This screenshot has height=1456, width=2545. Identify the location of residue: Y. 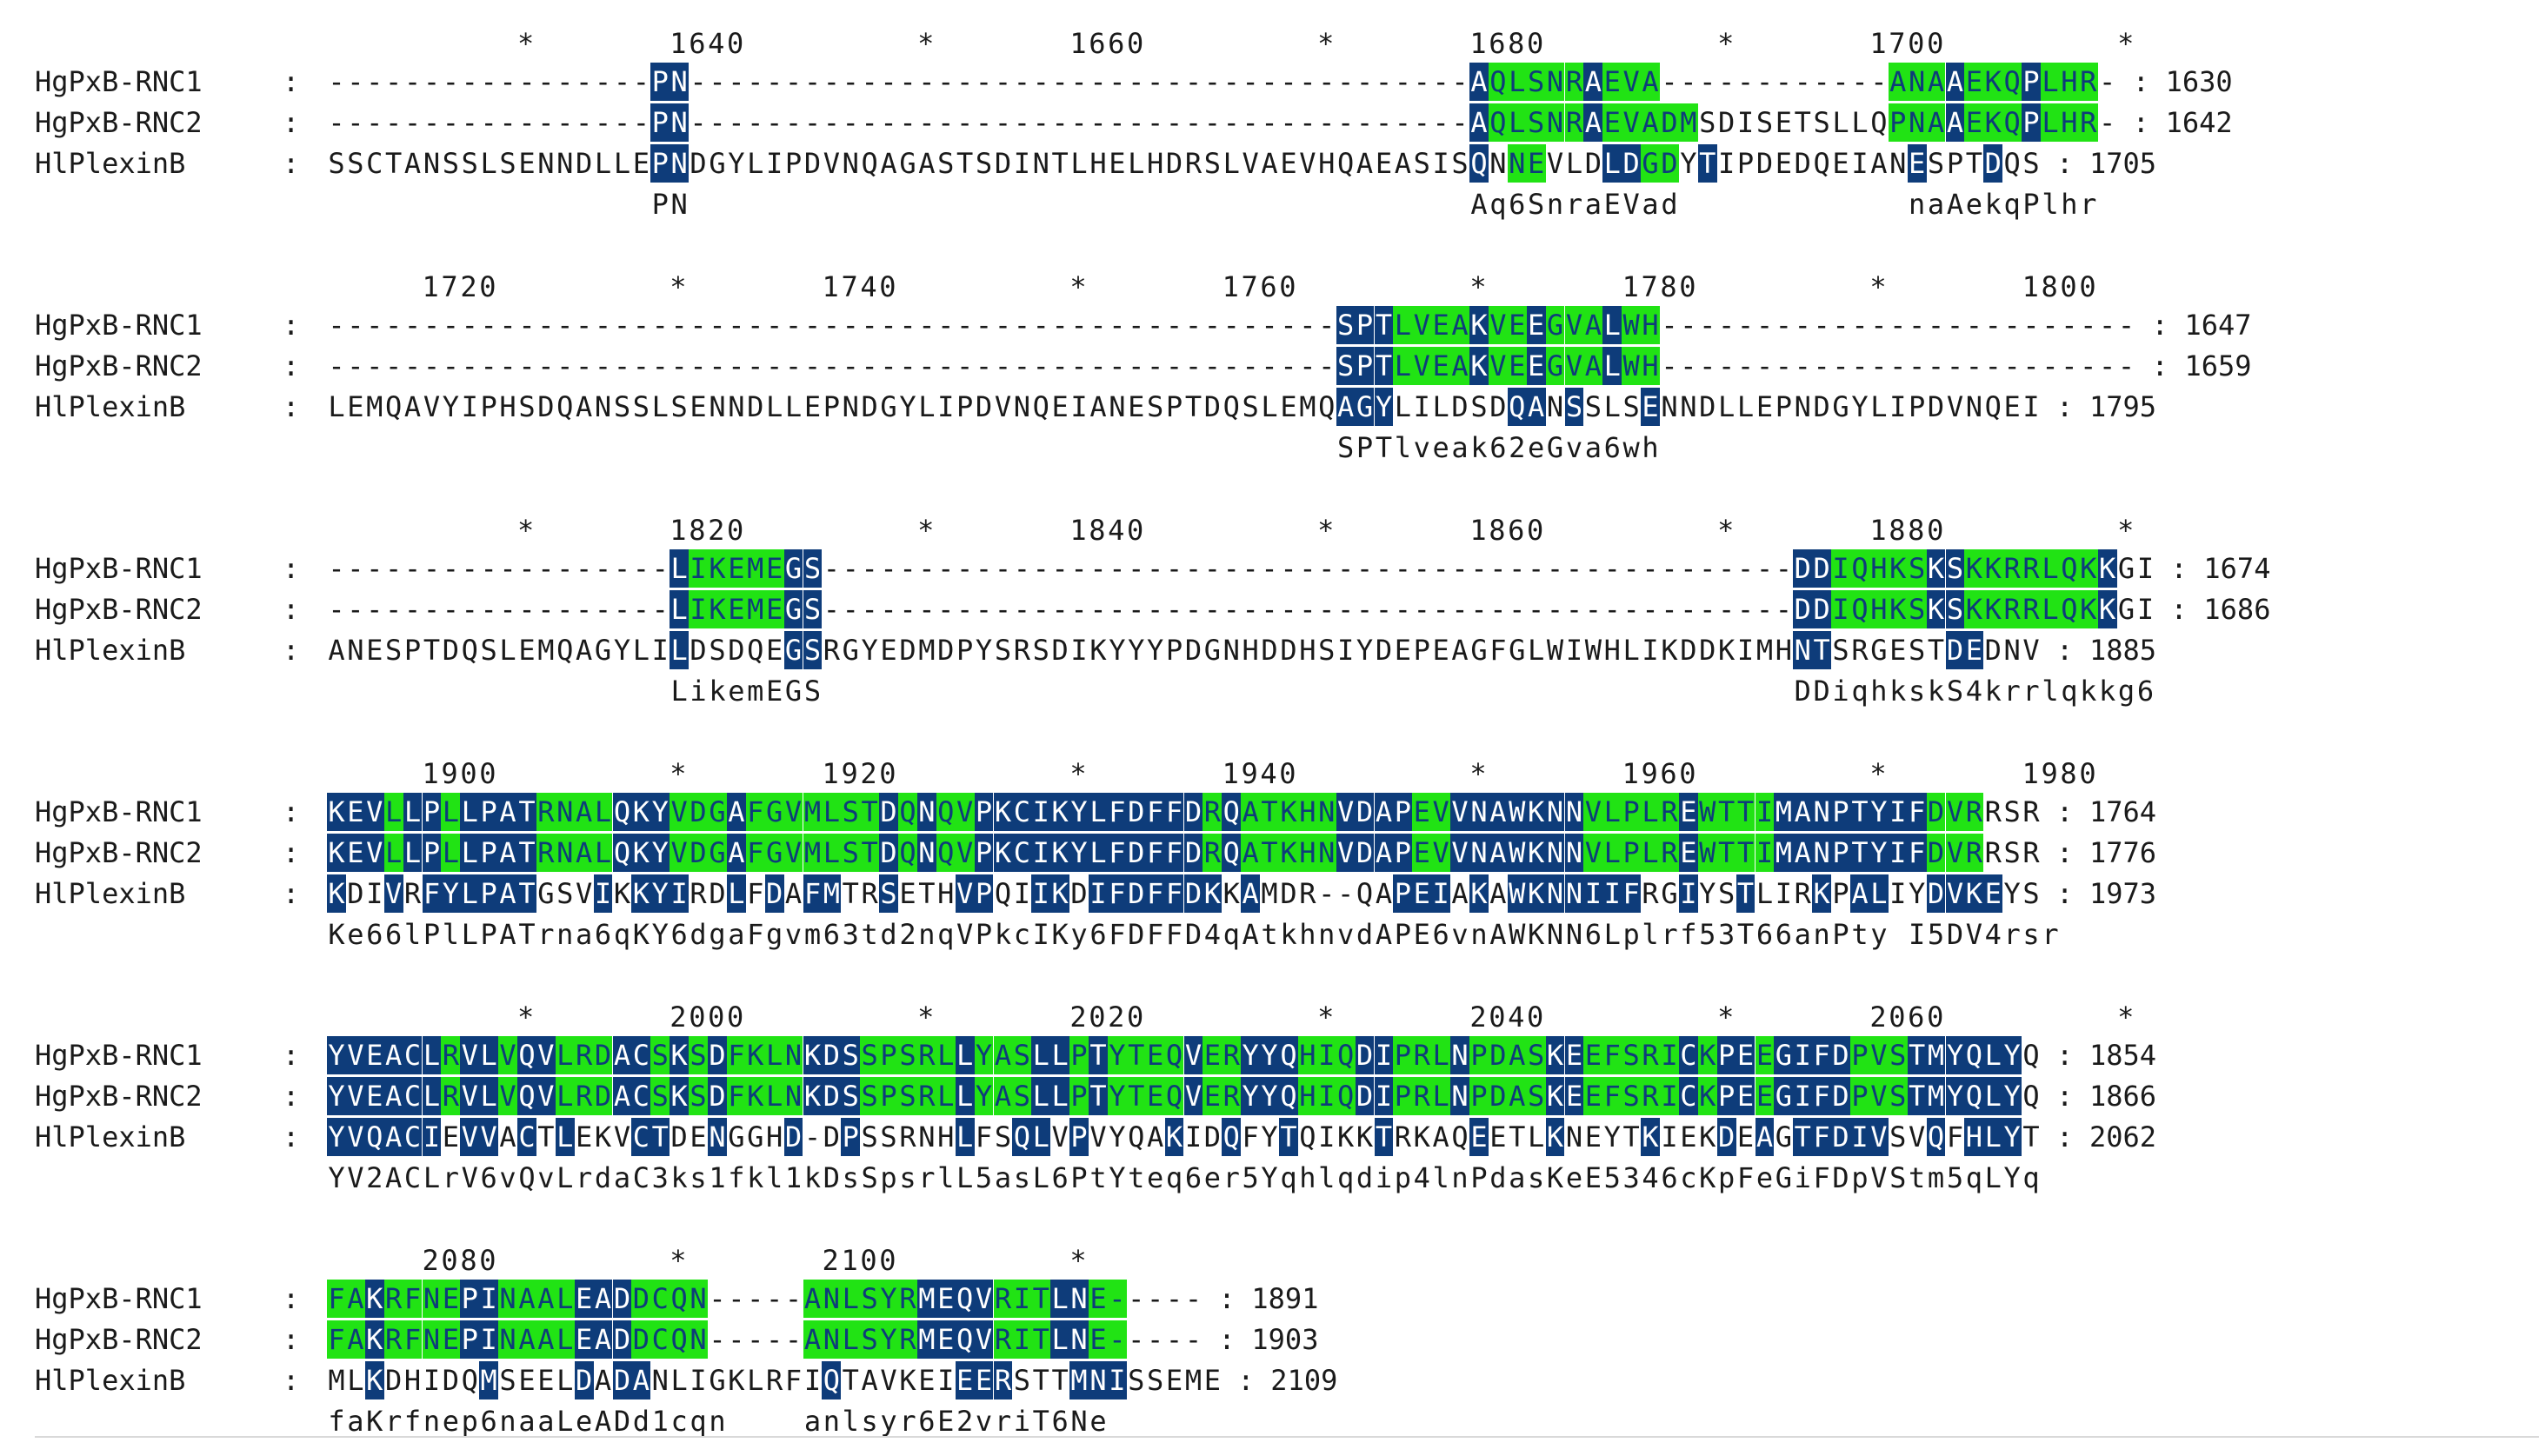
(1384, 407).